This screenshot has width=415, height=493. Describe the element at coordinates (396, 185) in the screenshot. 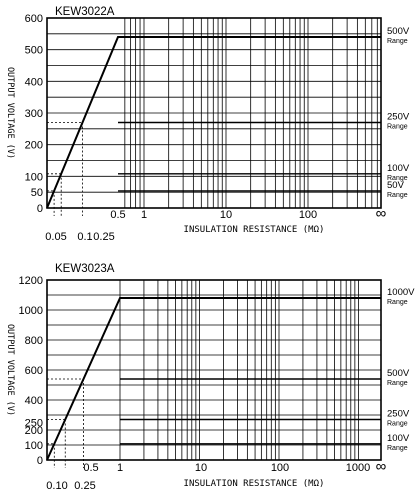

I see `range-label: 50V` at that location.